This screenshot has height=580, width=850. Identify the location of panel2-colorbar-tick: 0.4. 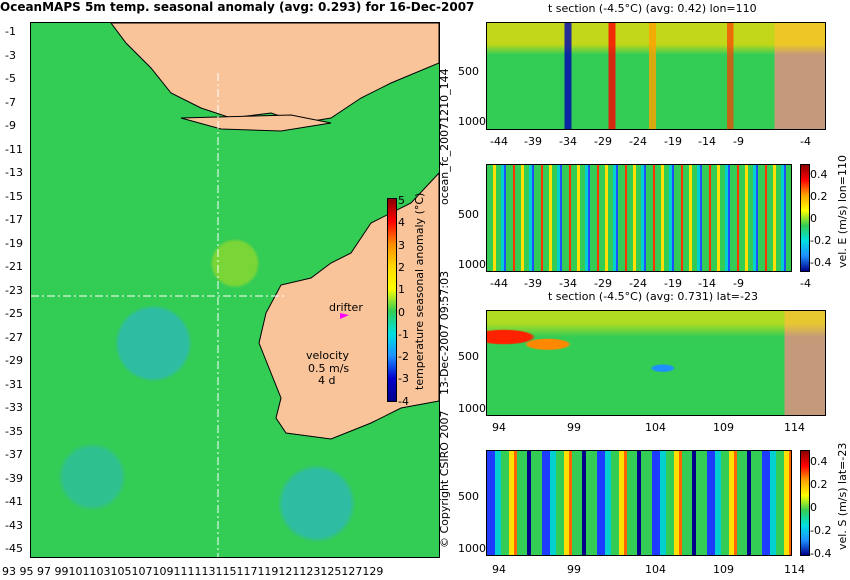
(819, 174).